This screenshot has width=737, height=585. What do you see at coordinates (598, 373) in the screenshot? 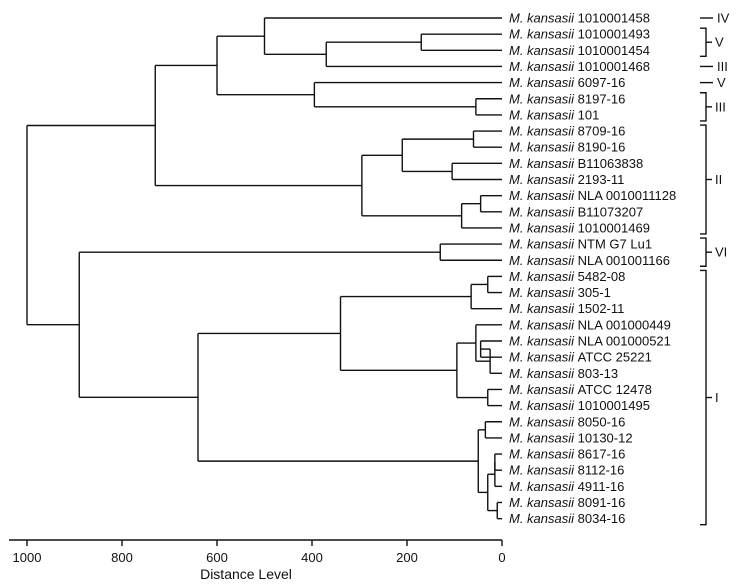
I see `strain-id: 803-13` at bounding box center [598, 373].